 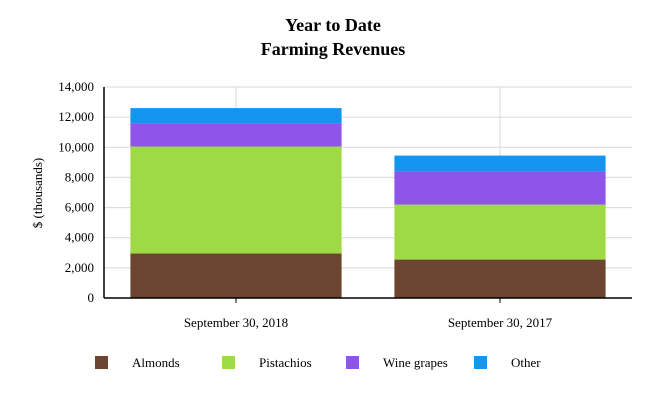 I want to click on y-tick-label: 0, so click(x=91, y=297).